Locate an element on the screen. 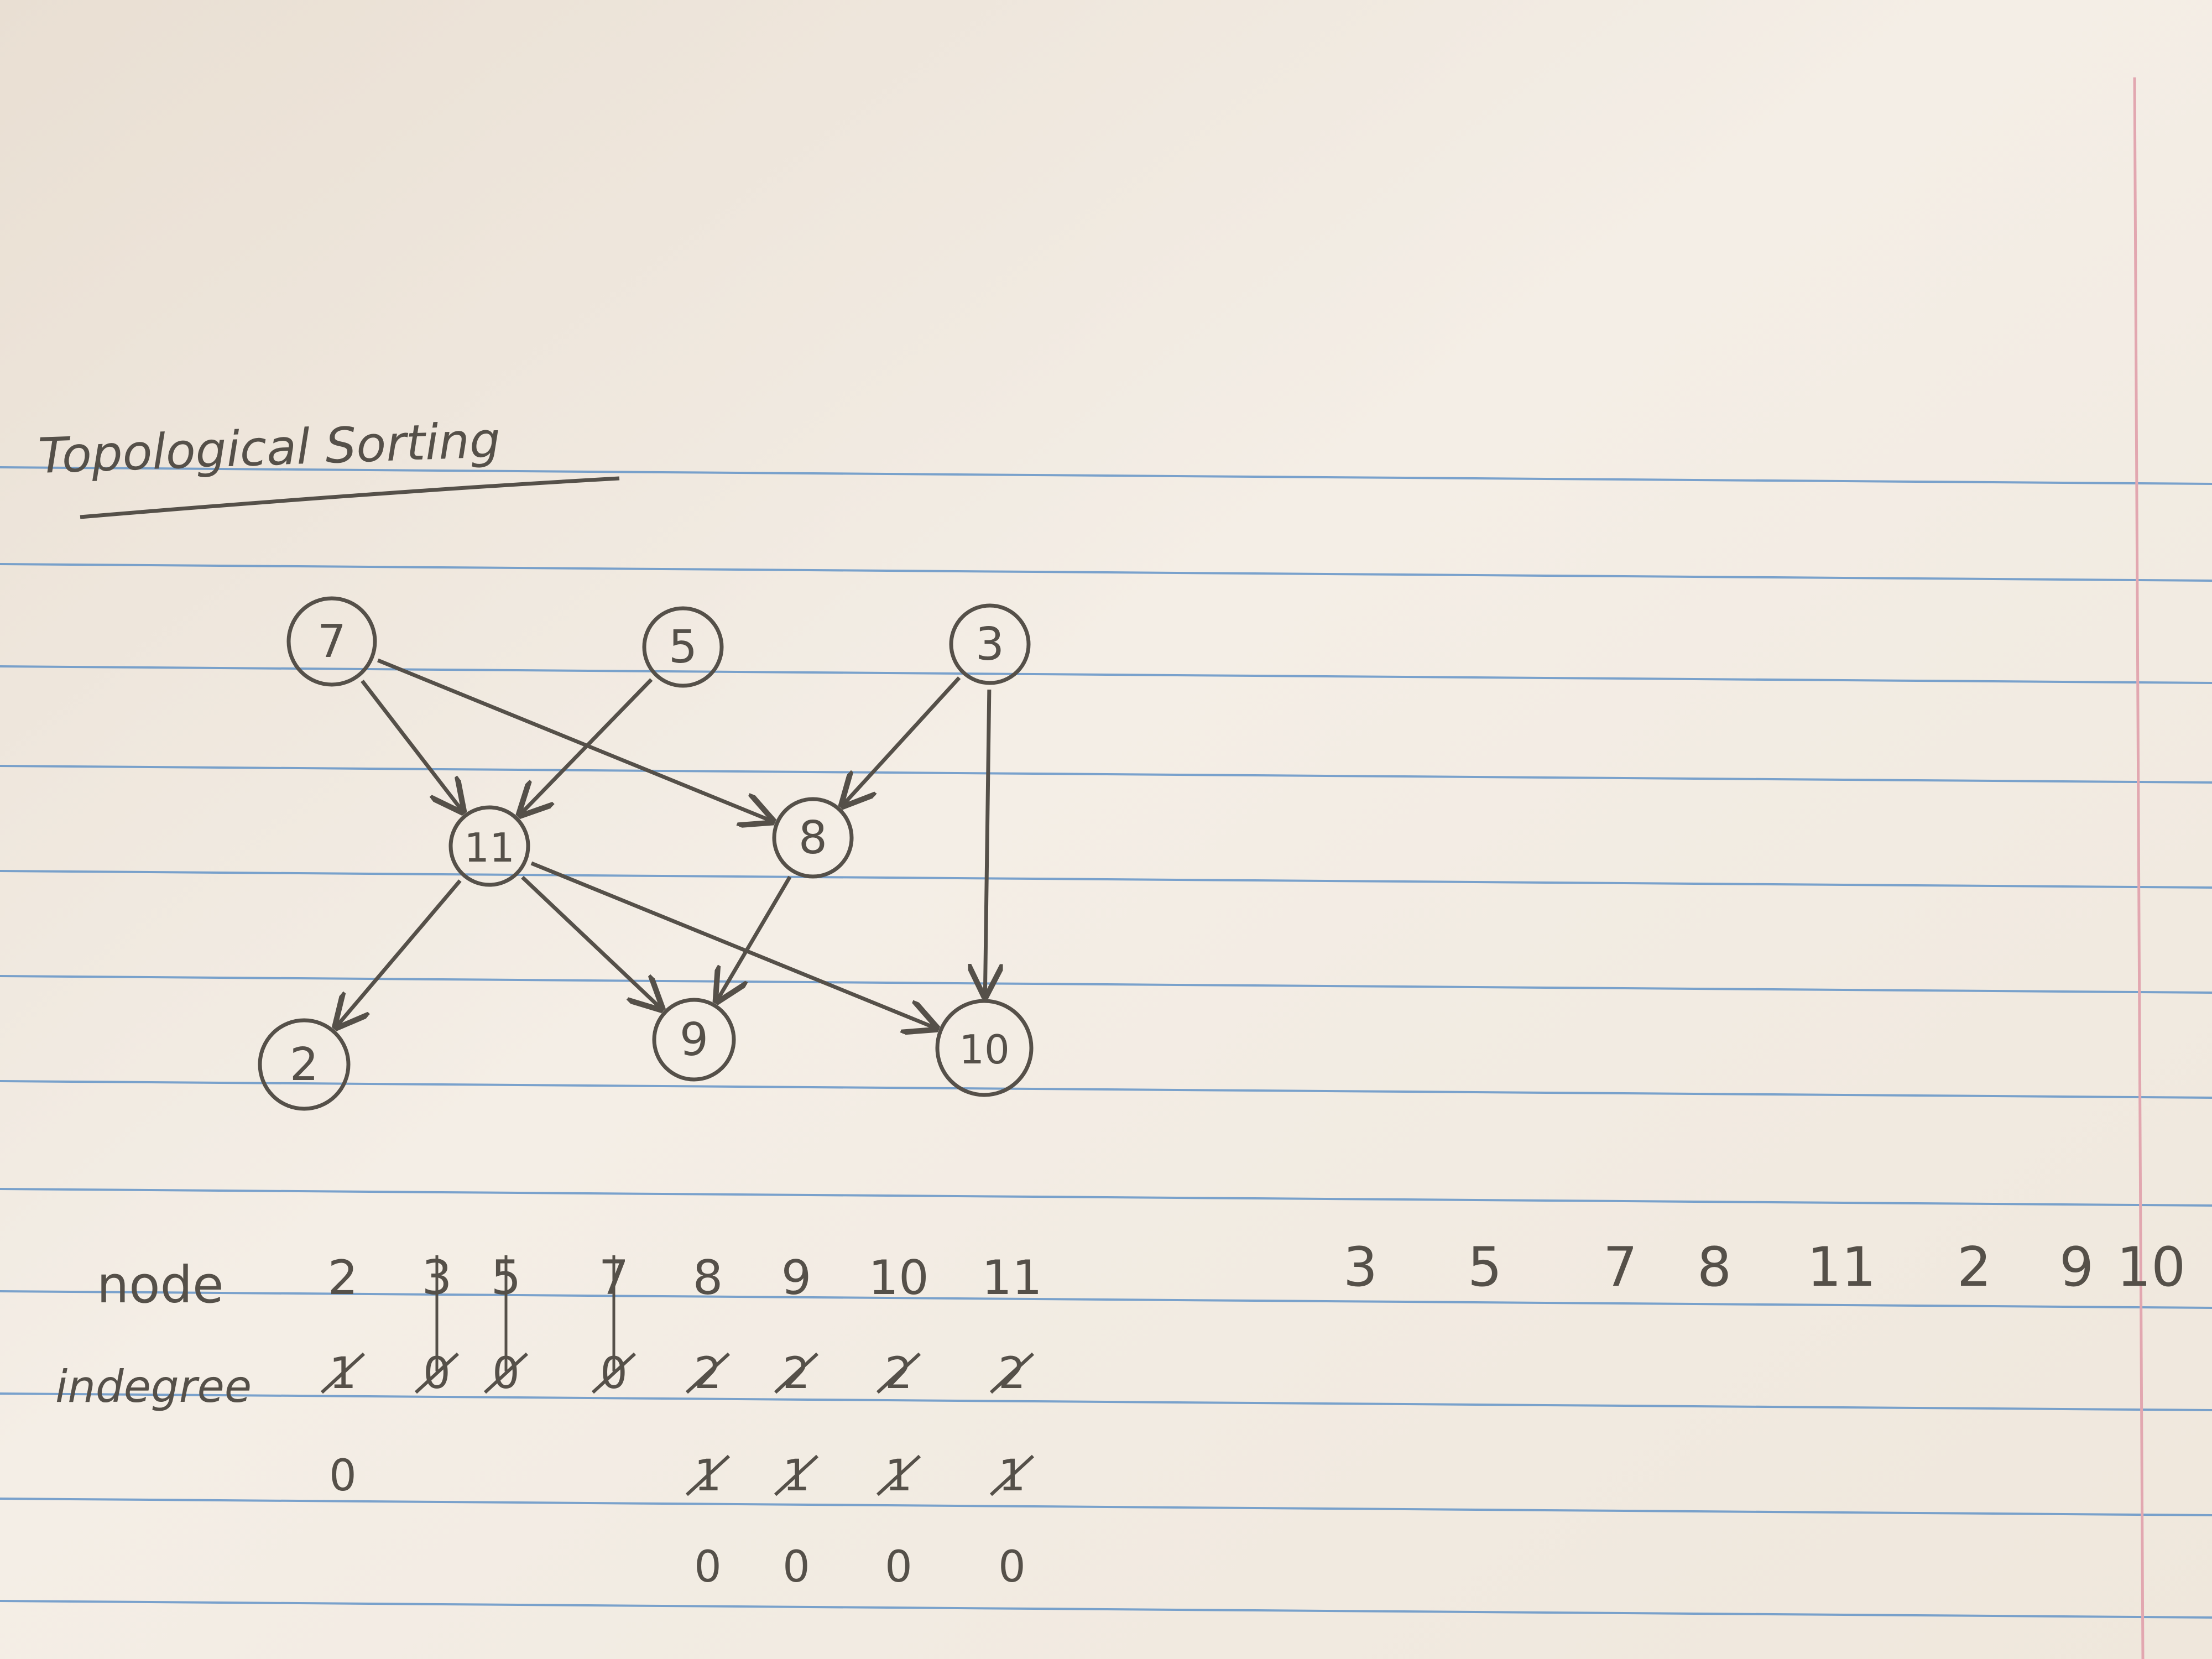 This screenshot has height=1659, width=2212. sorted-item: 8 is located at coordinates (1714, 1267).